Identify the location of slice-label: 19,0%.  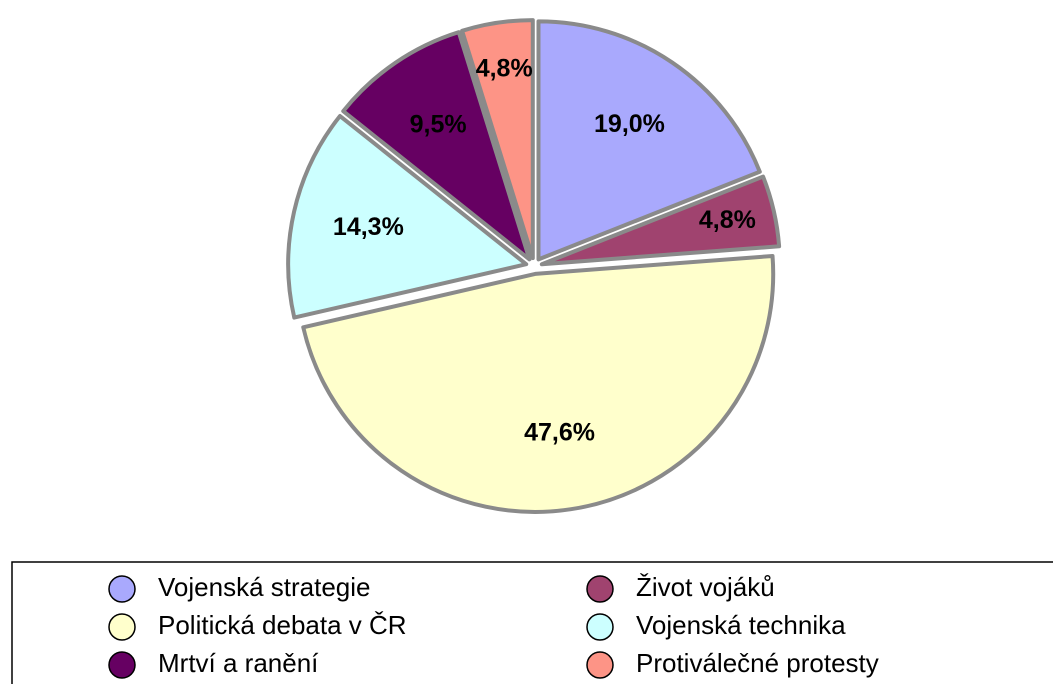
(629, 124).